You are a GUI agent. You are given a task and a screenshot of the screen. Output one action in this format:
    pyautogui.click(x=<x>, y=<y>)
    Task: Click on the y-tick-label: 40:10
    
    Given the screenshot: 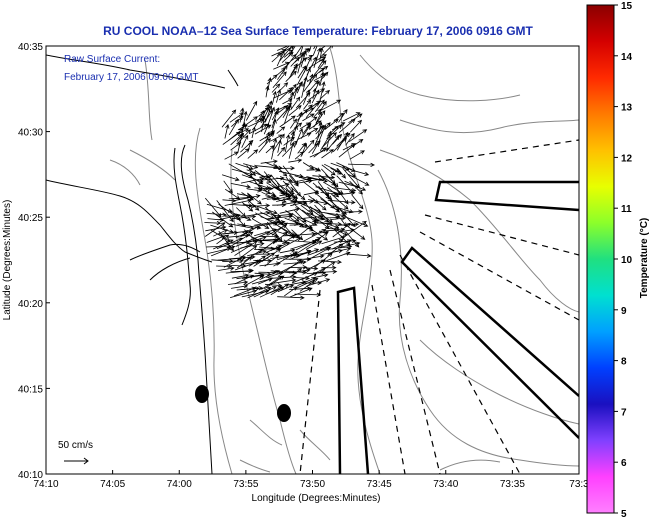 What is the action you would take?
    pyautogui.click(x=30, y=475)
    